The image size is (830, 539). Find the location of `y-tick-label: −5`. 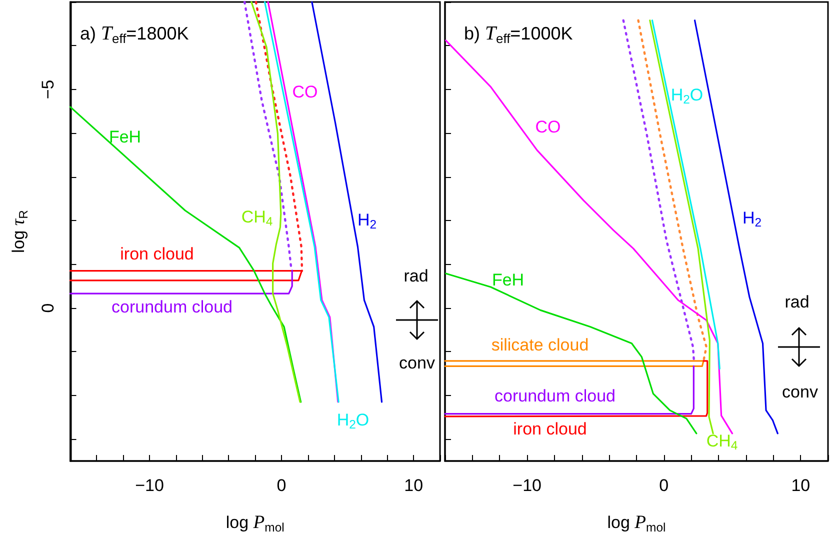

y-tick-label: −5 is located at coordinates (48, 90).